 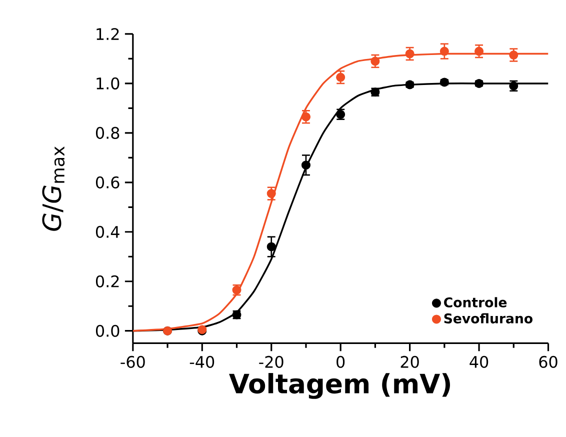 I want to click on y-tick-label: 0.8, so click(x=108, y=132).